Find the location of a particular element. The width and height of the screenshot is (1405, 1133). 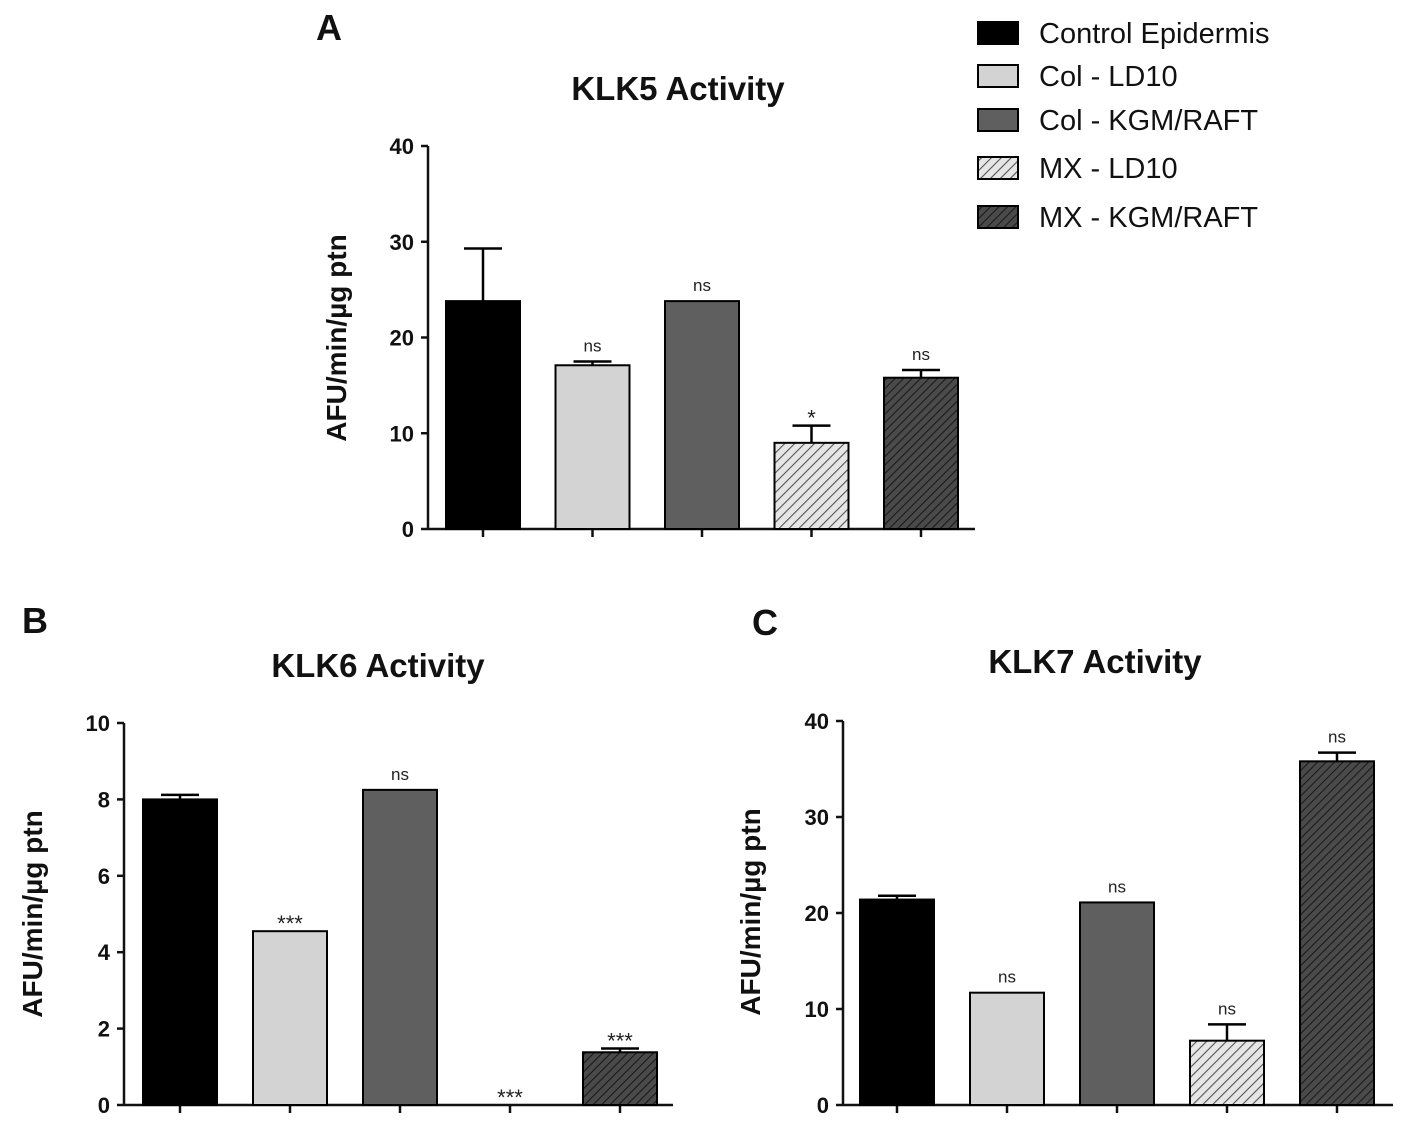

legend-label: Control Epidermis is located at coordinates (1154, 34).